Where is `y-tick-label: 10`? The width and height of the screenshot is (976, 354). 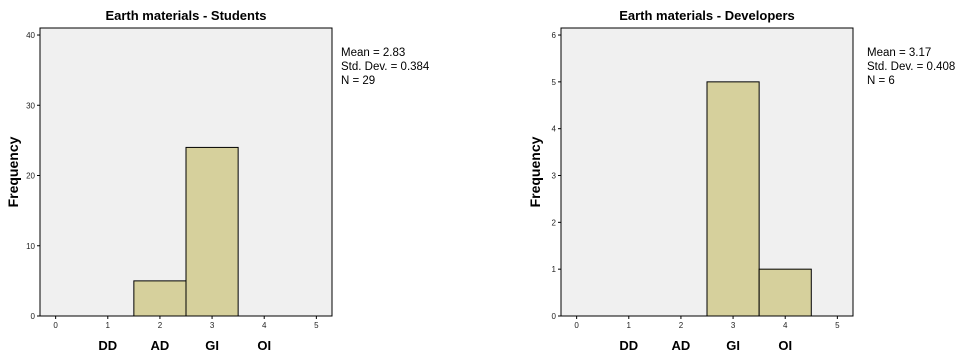
y-tick-label: 10 is located at coordinates (30, 246).